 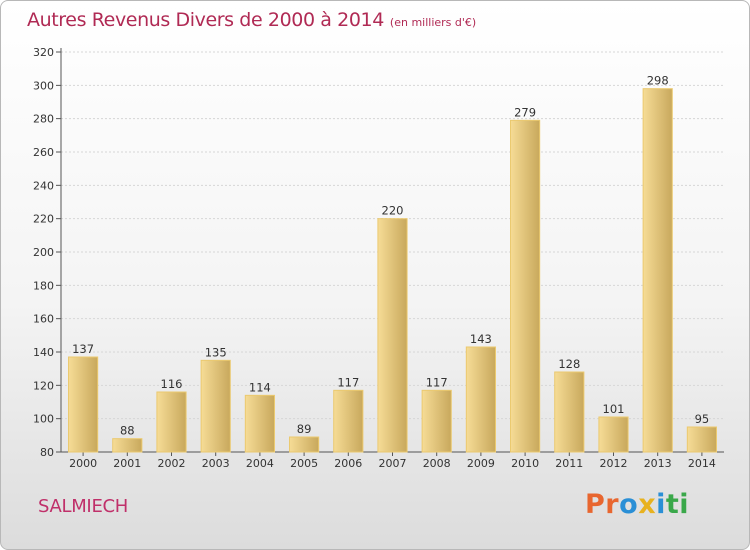 What do you see at coordinates (43, 285) in the screenshot?
I see `y-tick-label: 180` at bounding box center [43, 285].